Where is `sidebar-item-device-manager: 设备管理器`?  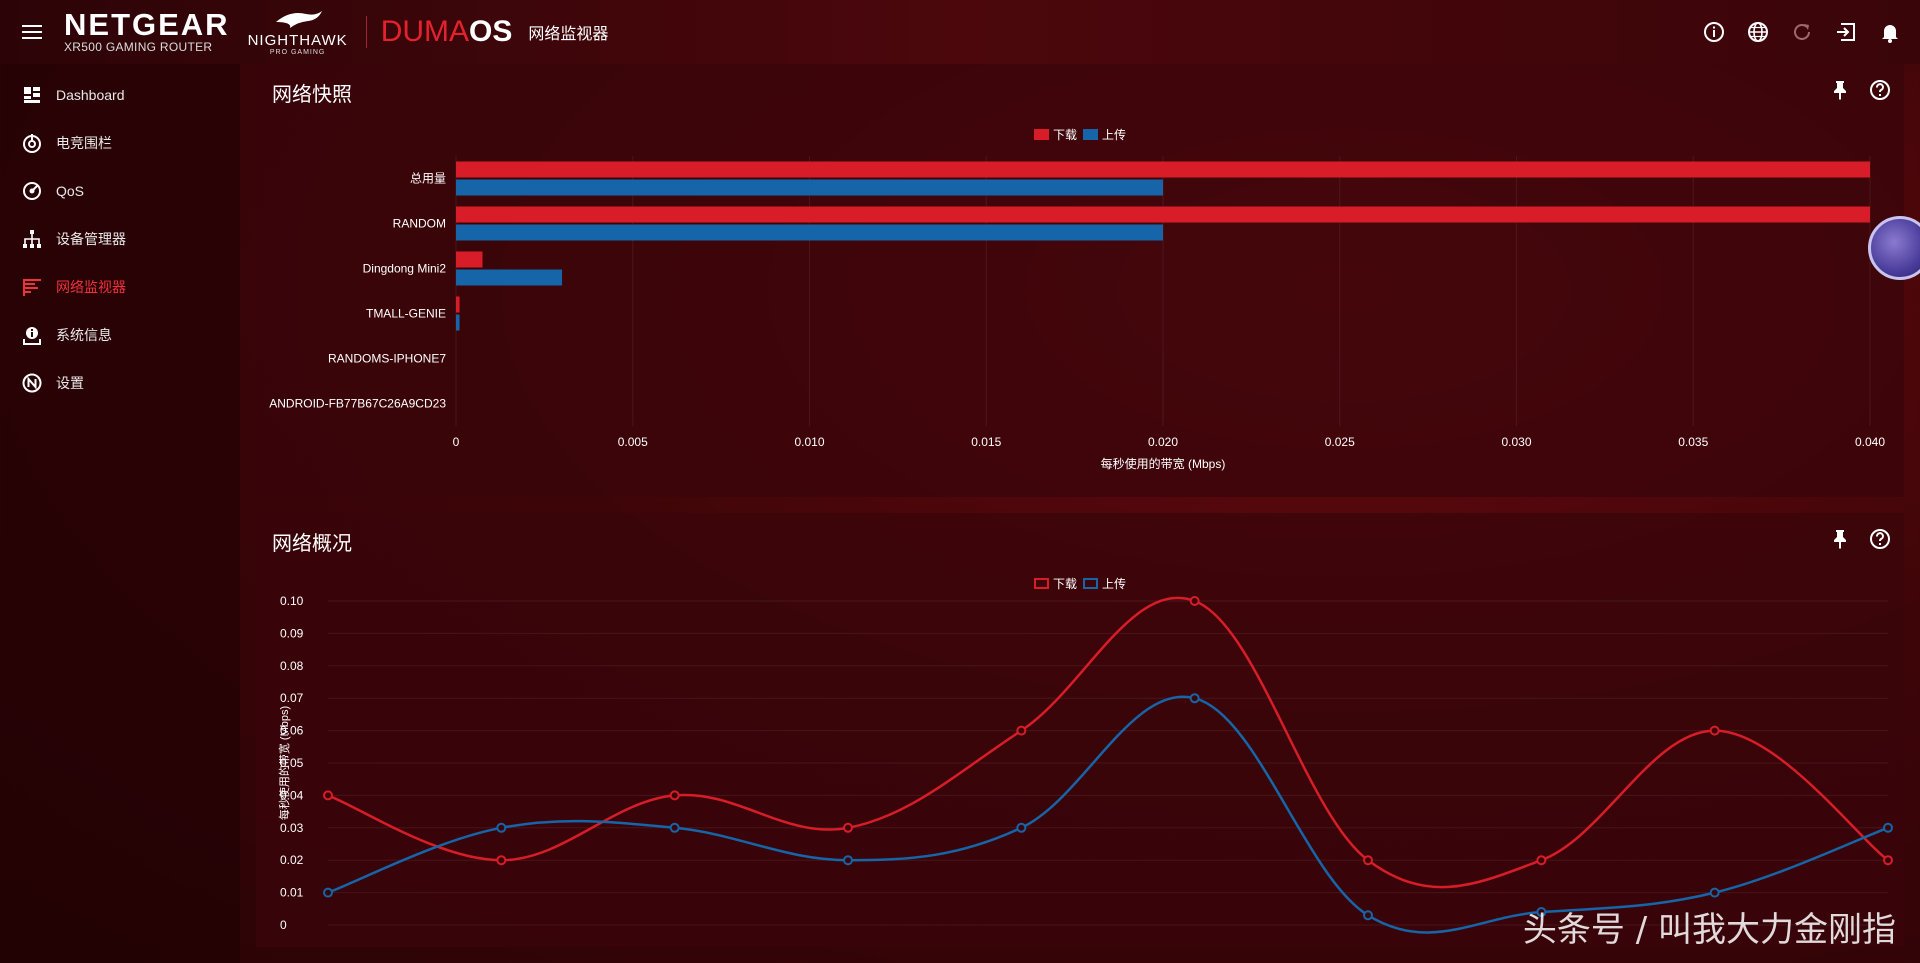
sidebar-item-device-manager: 设备管理器 is located at coordinates (120, 239).